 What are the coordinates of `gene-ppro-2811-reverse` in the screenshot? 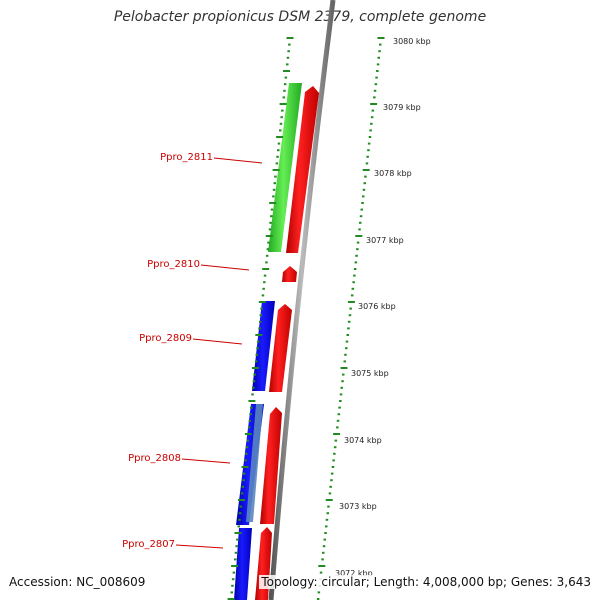 It's located at (285, 167).